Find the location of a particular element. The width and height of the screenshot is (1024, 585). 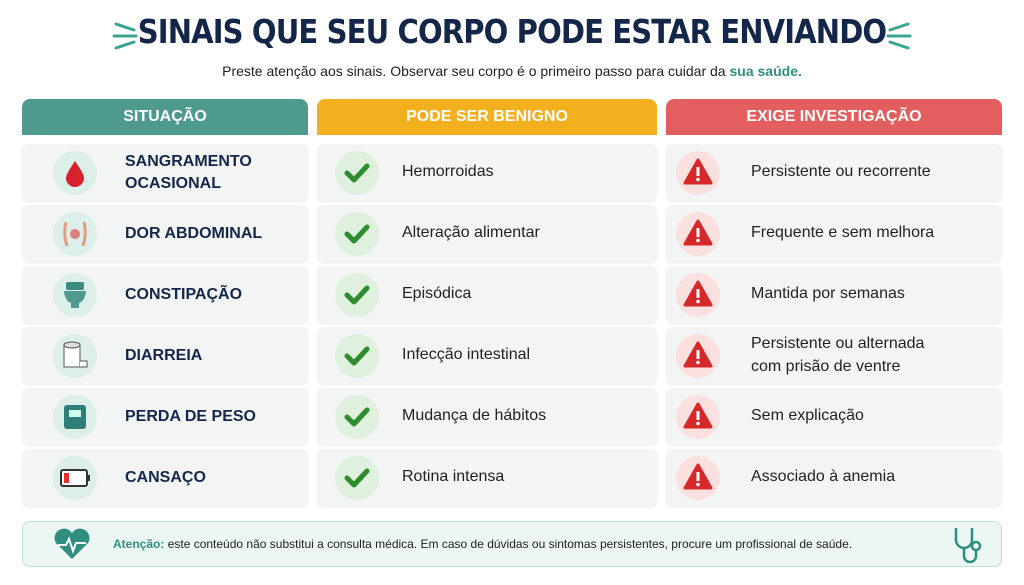

investigation: Sem explicação is located at coordinates (807, 416).